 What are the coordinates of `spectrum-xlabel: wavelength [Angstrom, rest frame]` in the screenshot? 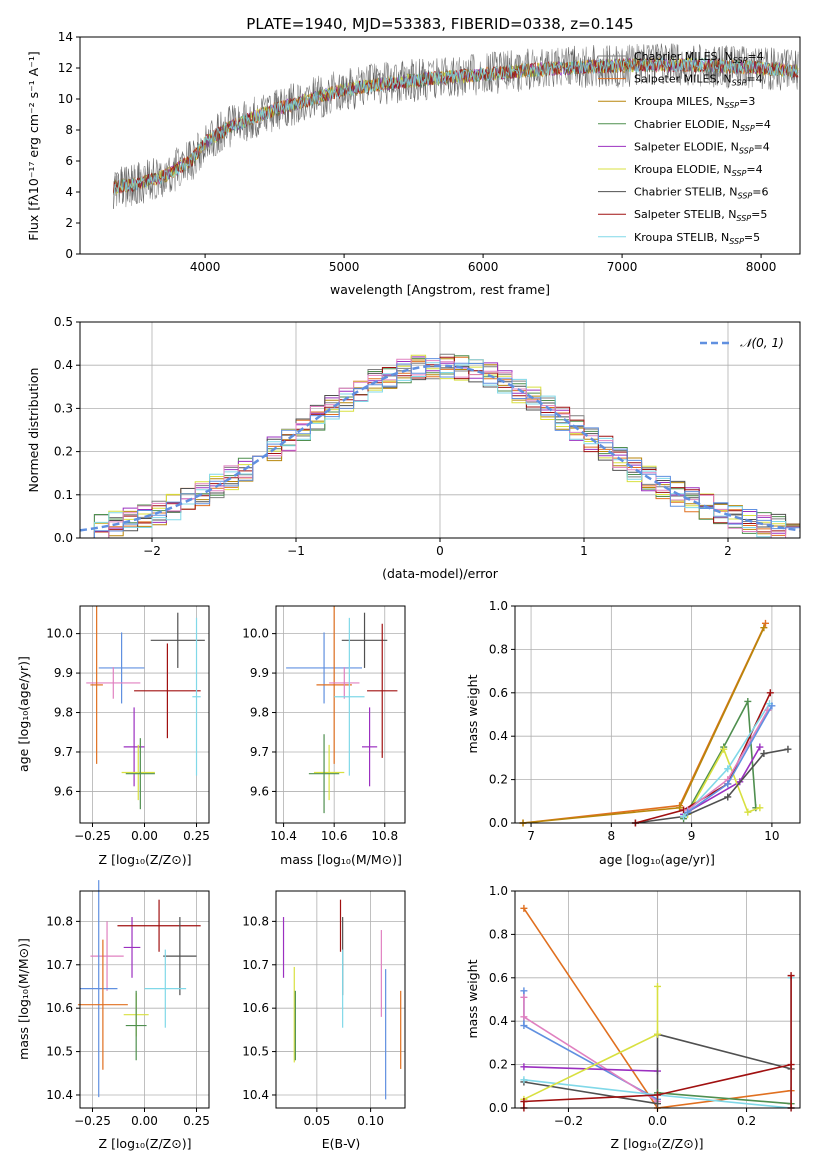 It's located at (440, 289).